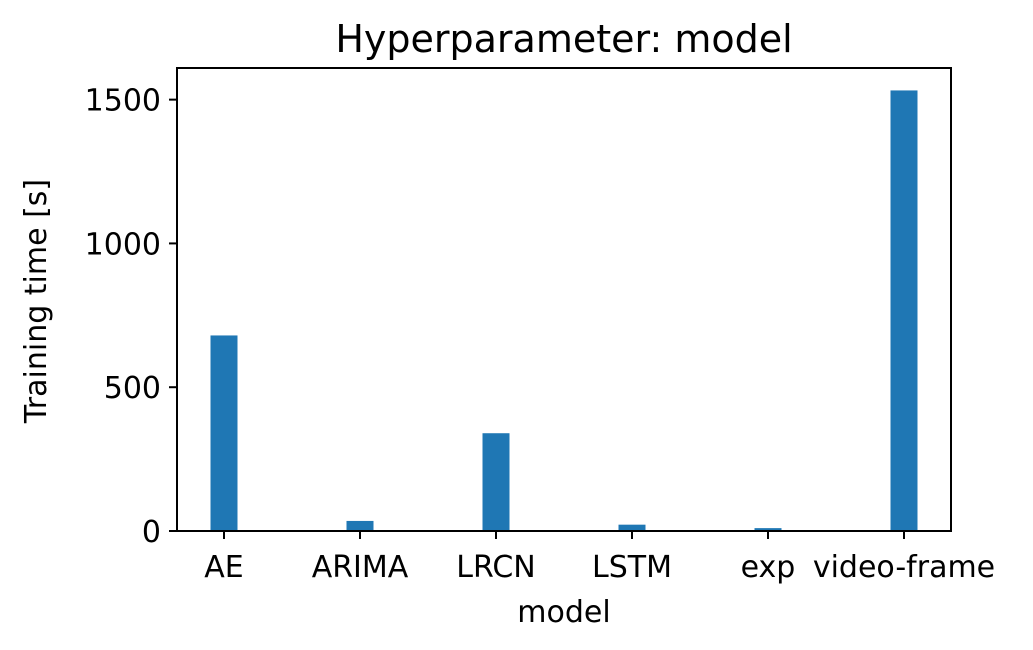 This screenshot has height=650, width=1033. I want to click on y-axis-label: Training time [s], so click(36, 301).